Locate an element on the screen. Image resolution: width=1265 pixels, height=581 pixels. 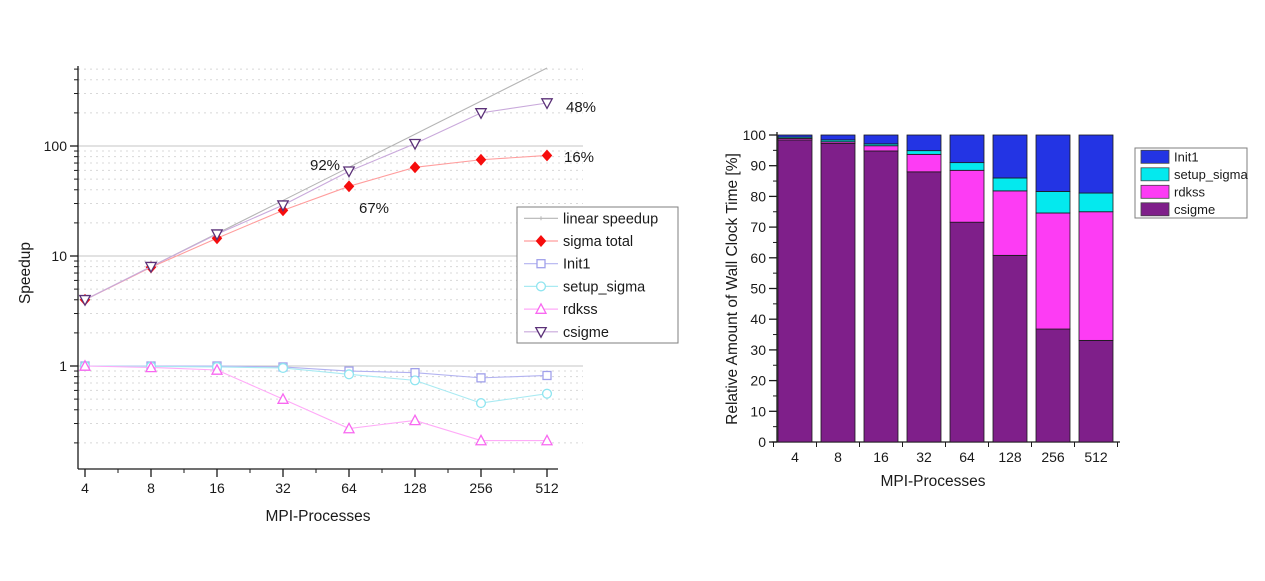
wall-clock-x-axis-label: MPI-Processes is located at coordinates (932, 481).